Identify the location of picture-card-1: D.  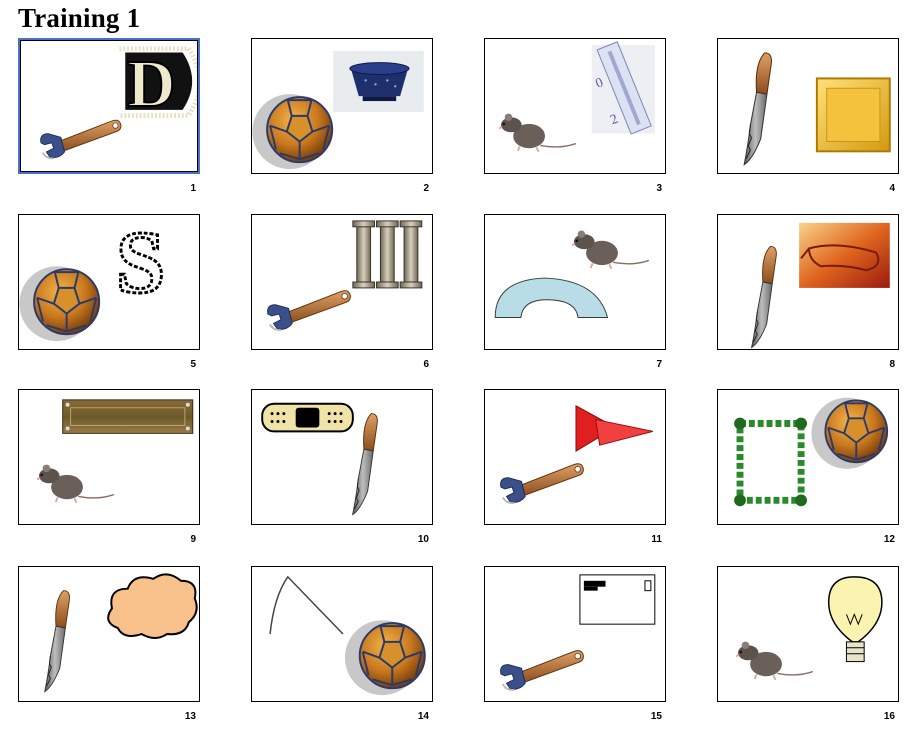
(109, 106).